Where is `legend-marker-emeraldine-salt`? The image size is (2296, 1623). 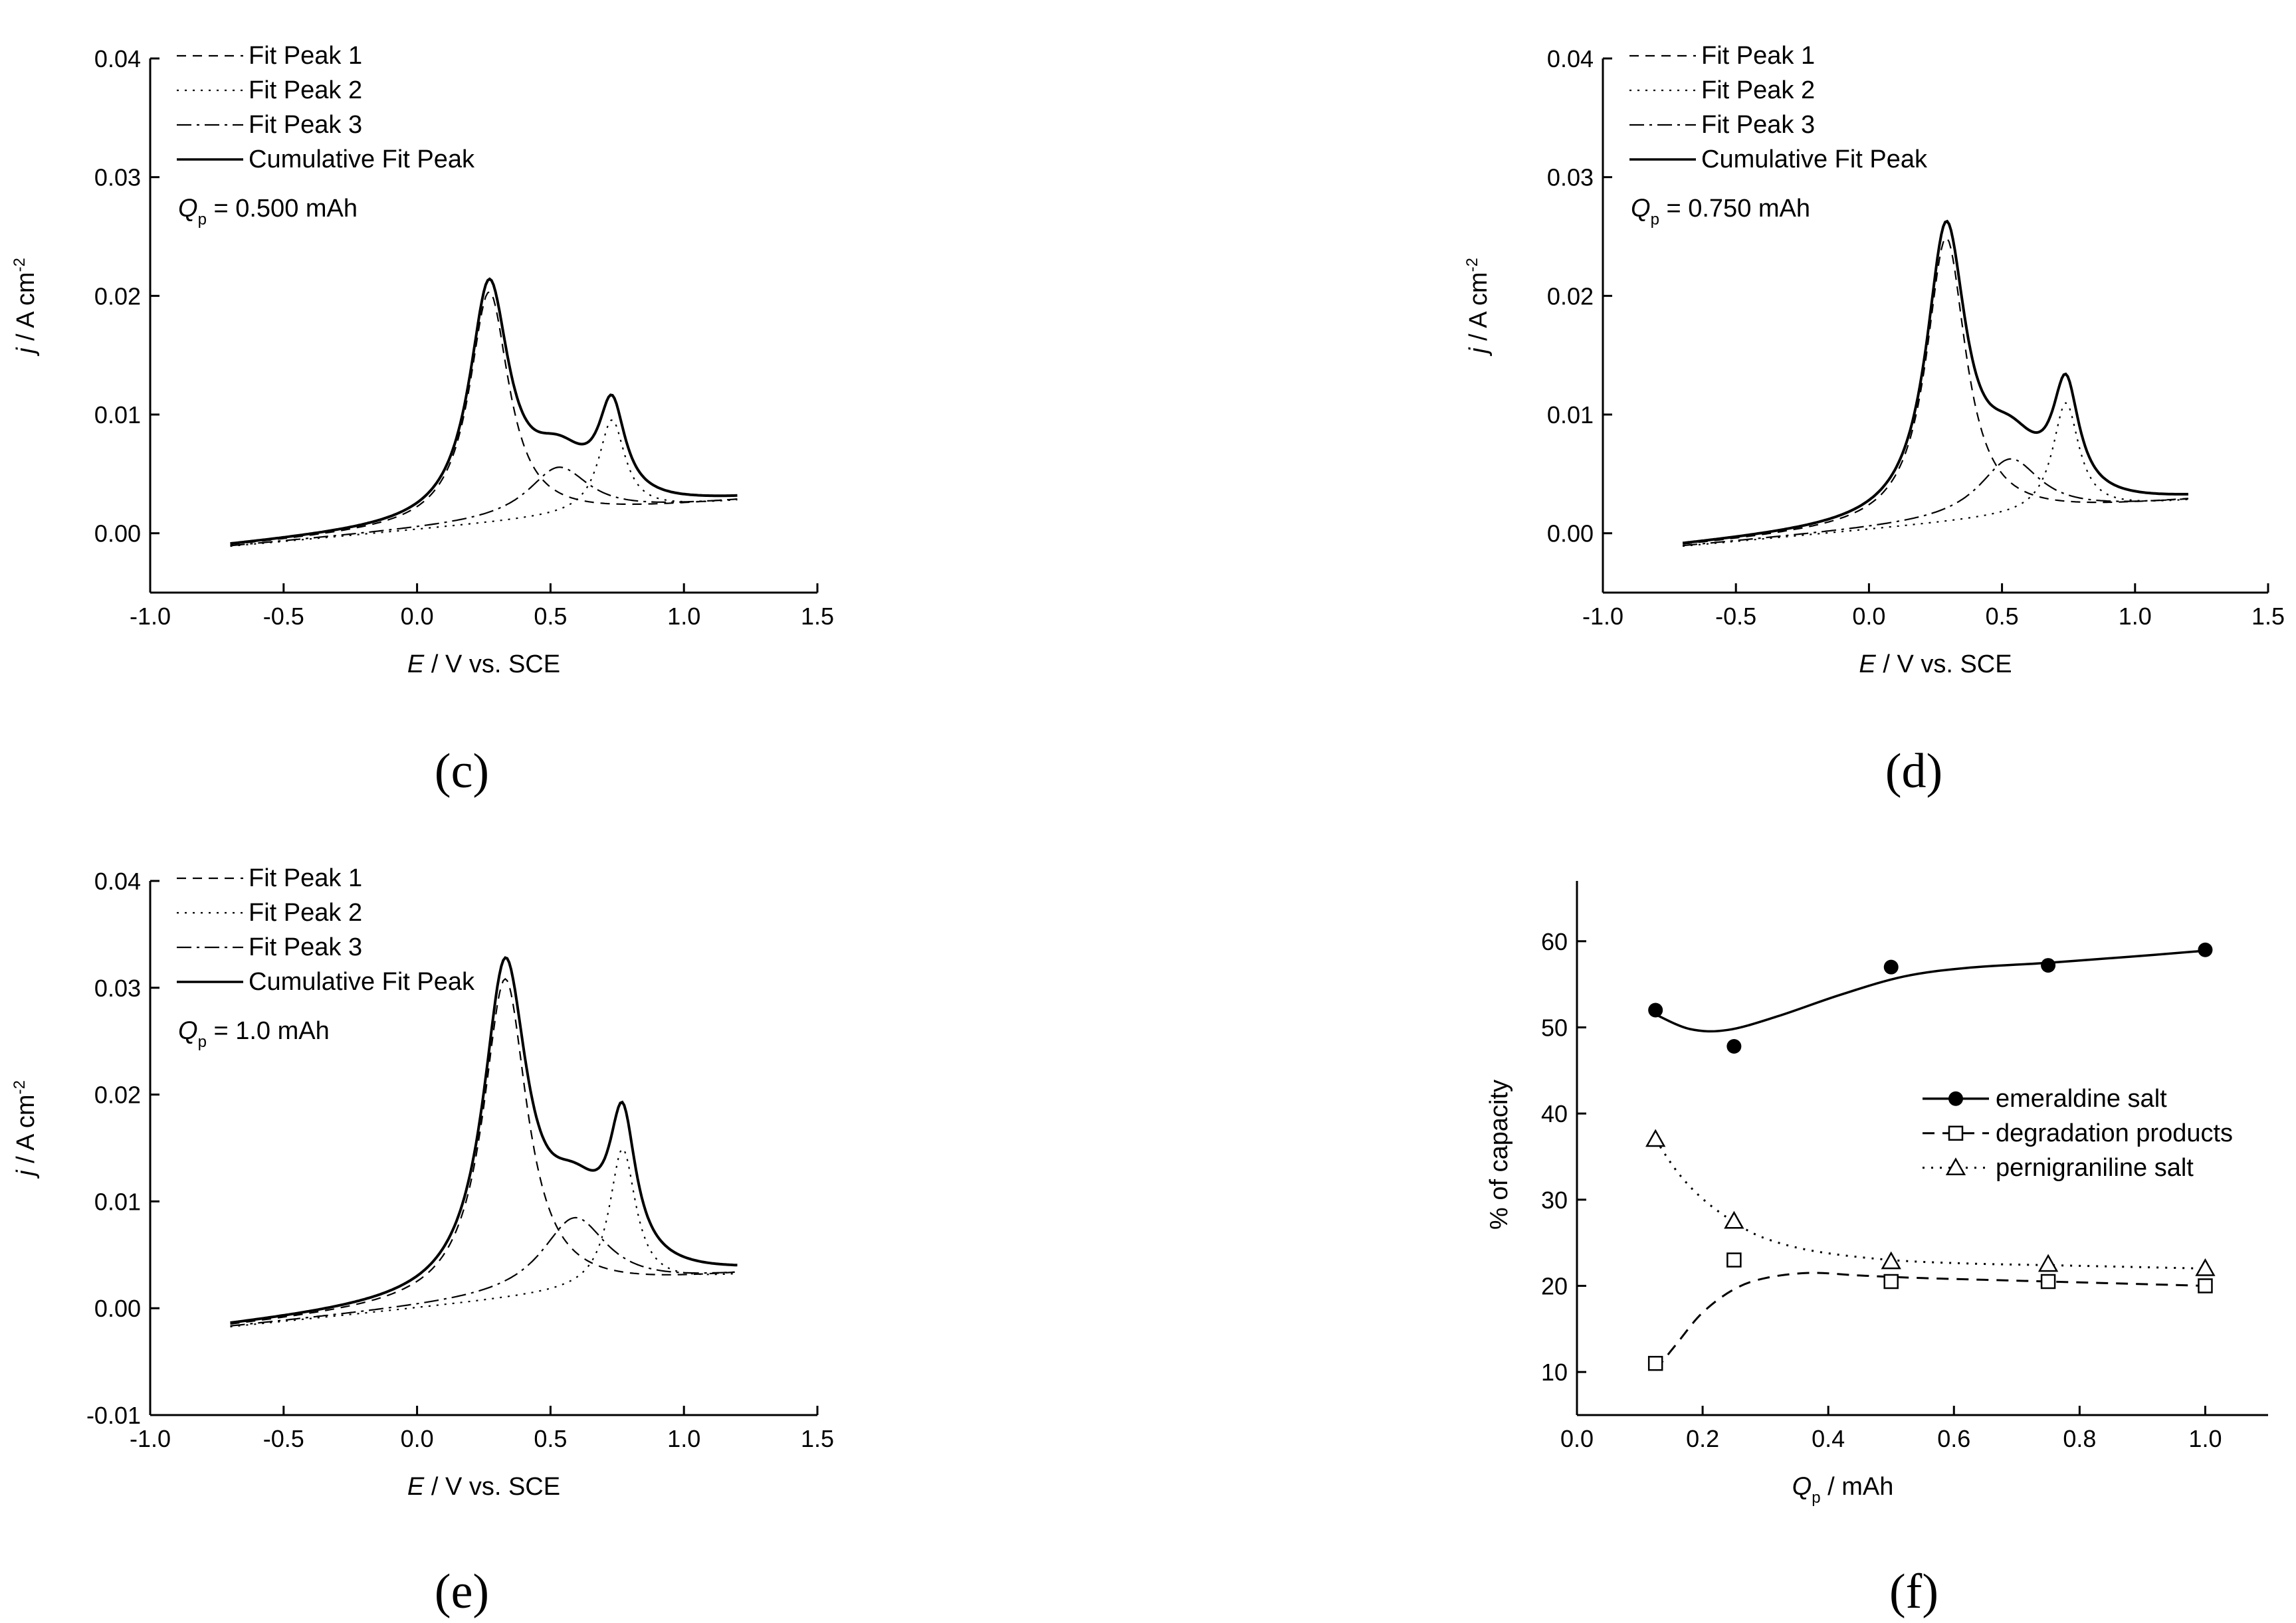 legend-marker-emeraldine-salt is located at coordinates (1955, 1098).